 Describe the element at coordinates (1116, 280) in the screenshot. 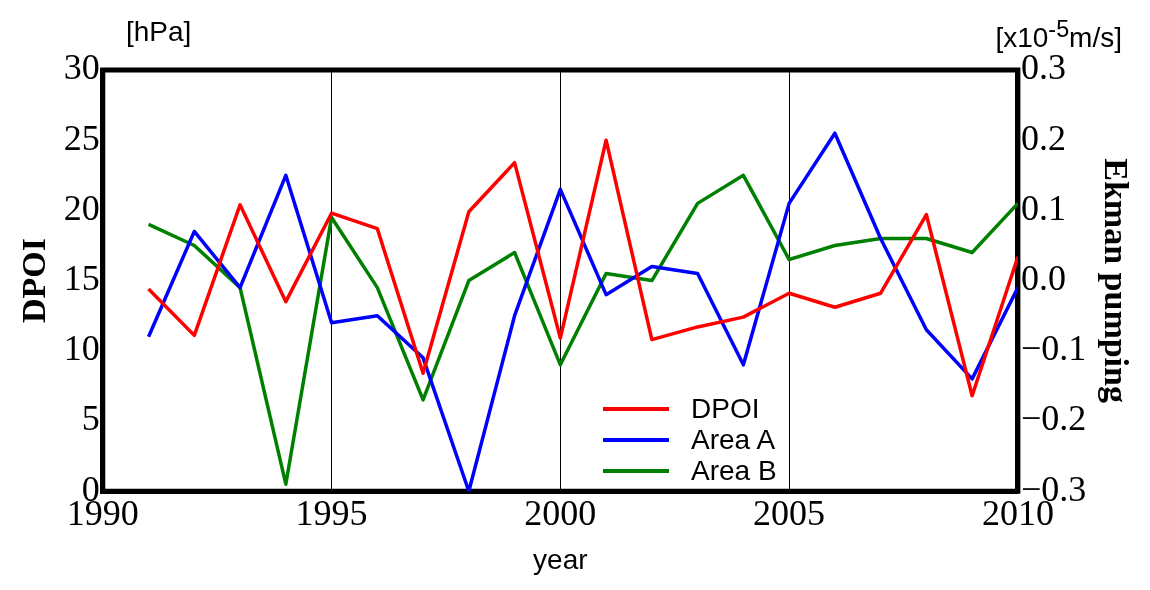

I see `y2-axis-title: Ekman pumping` at that location.